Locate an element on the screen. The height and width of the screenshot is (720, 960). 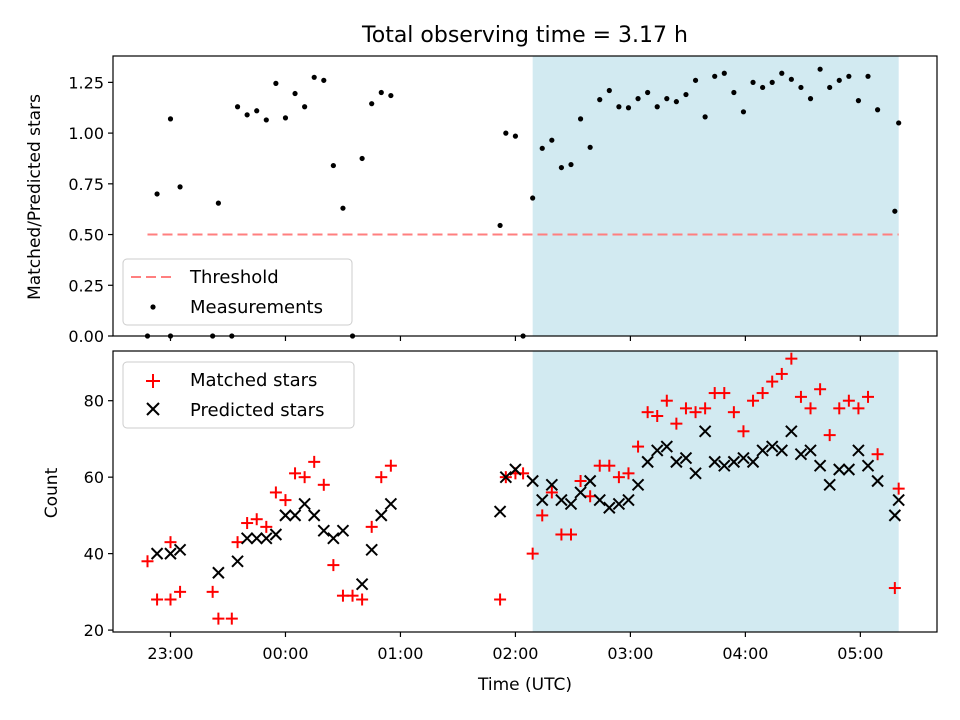
ratio-y-tick-label: 0.50 is located at coordinates (86, 235).